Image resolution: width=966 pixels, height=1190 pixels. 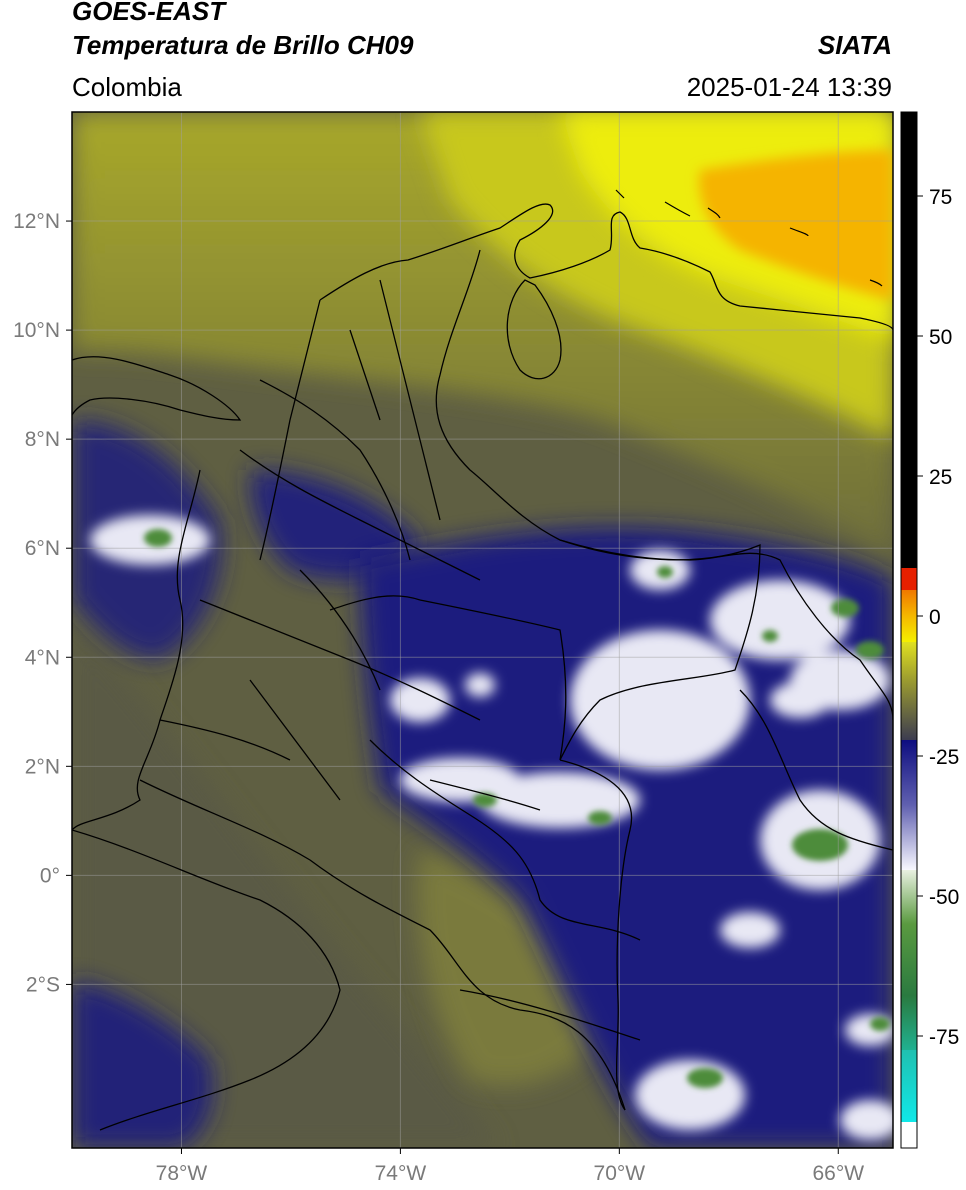 I want to click on lat-tick-label: 12°N, so click(x=36, y=221).